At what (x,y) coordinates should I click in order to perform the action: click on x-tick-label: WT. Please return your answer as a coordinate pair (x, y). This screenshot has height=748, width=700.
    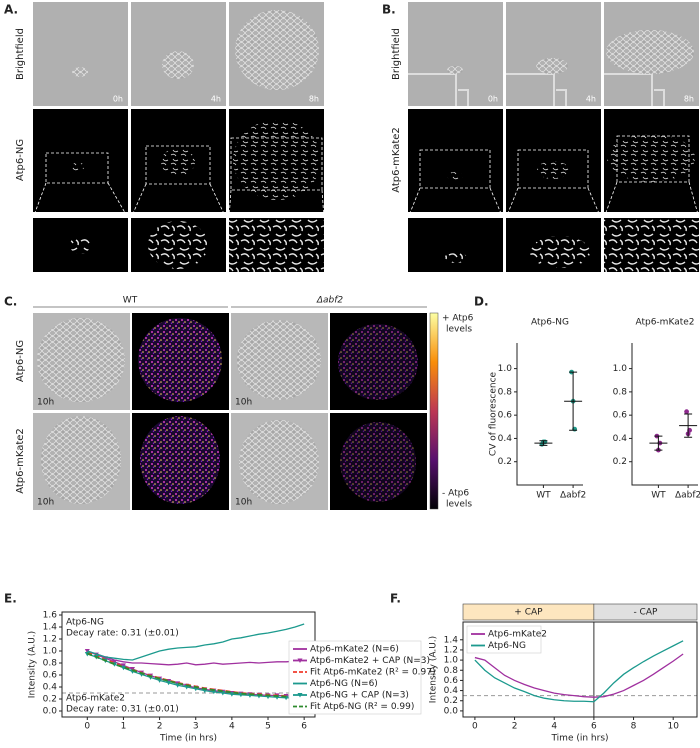
    Looking at the image, I should click on (543, 496).